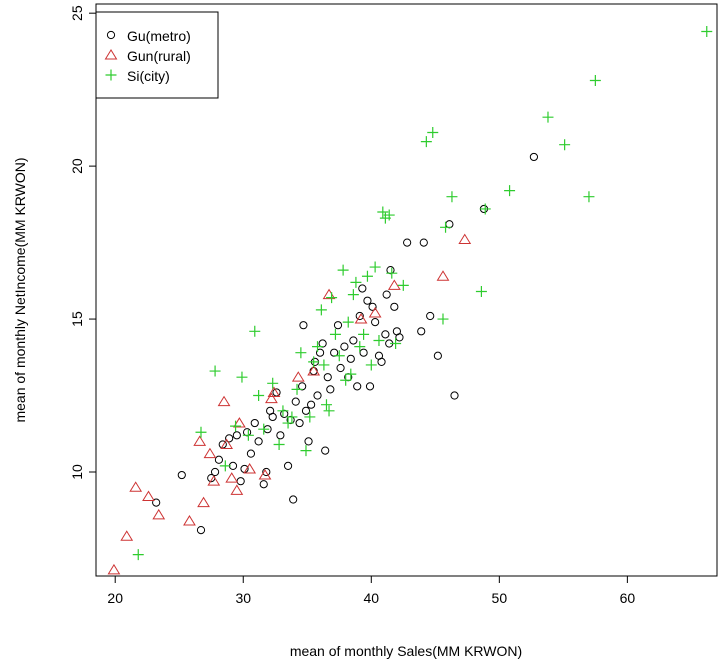 The height and width of the screenshot is (664, 719). Describe the element at coordinates (148, 76) in the screenshot. I see `legend-entry-label: Si(city)` at that location.